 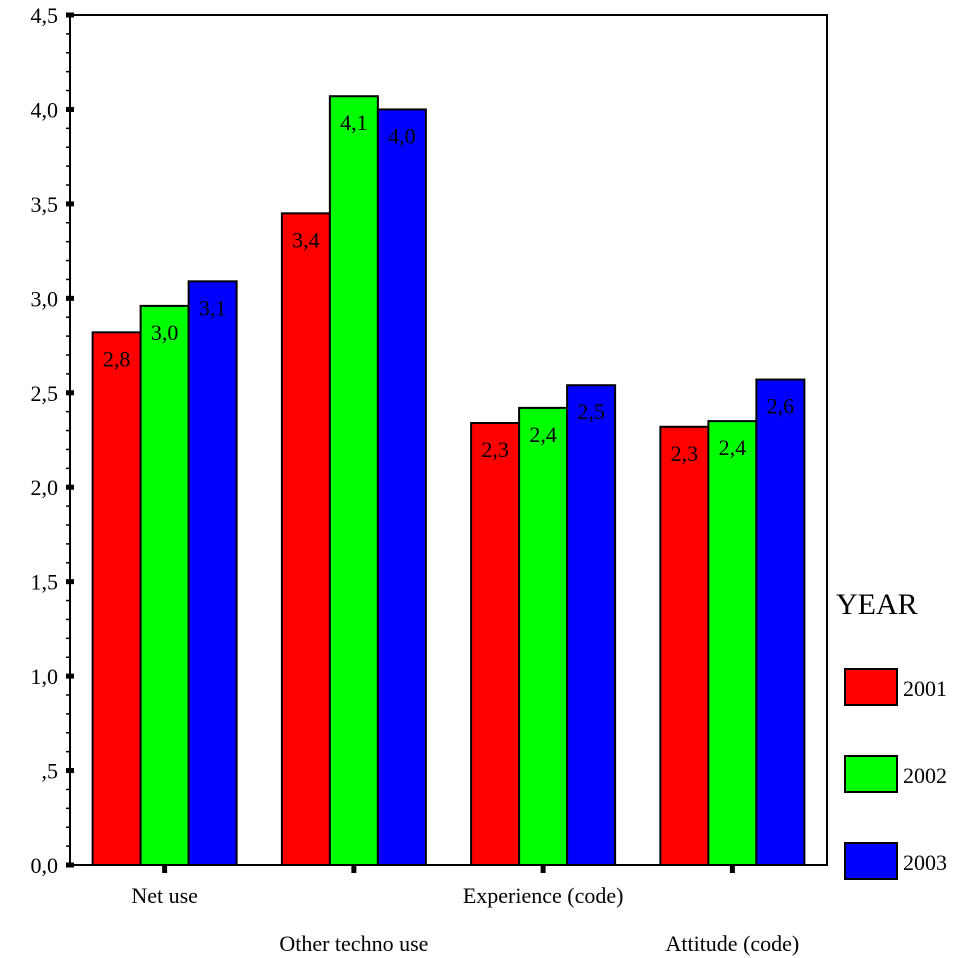 I want to click on category-label: Experience (code), so click(x=543, y=895).